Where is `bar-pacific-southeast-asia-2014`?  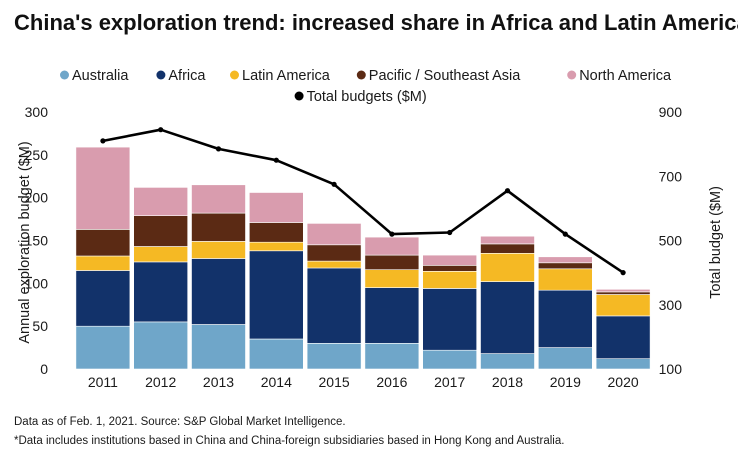
bar-pacific-southeast-asia-2014 is located at coordinates (276, 232).